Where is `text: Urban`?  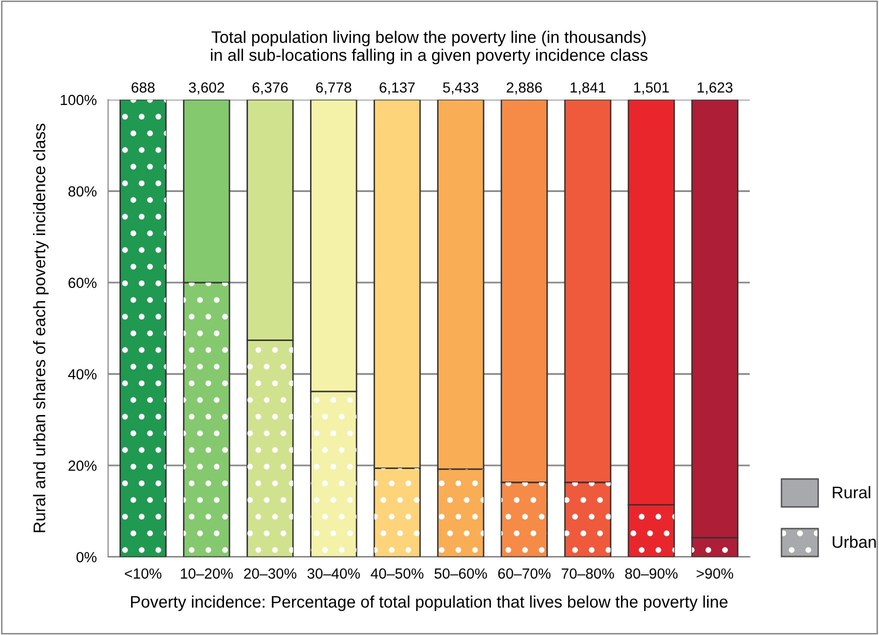
text: Urban is located at coordinates (854, 542).